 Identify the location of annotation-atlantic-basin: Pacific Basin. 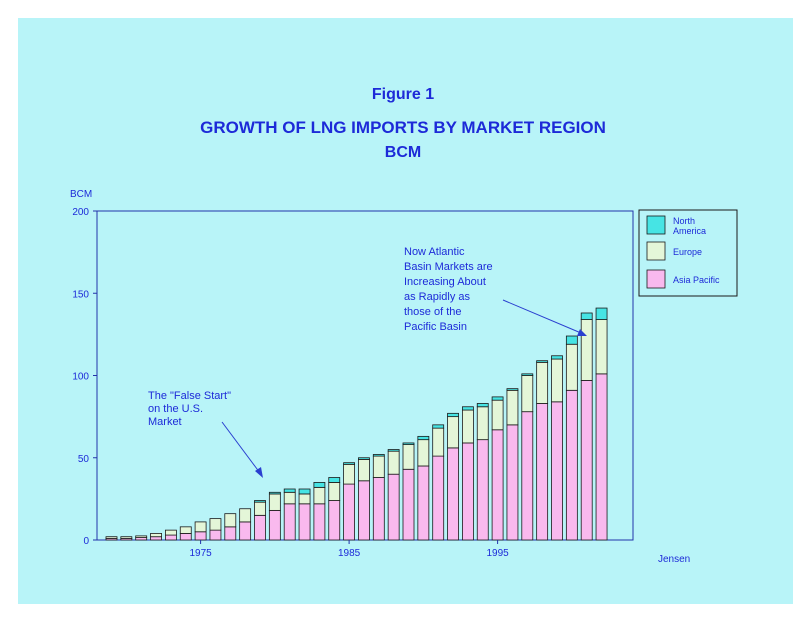
(435, 327).